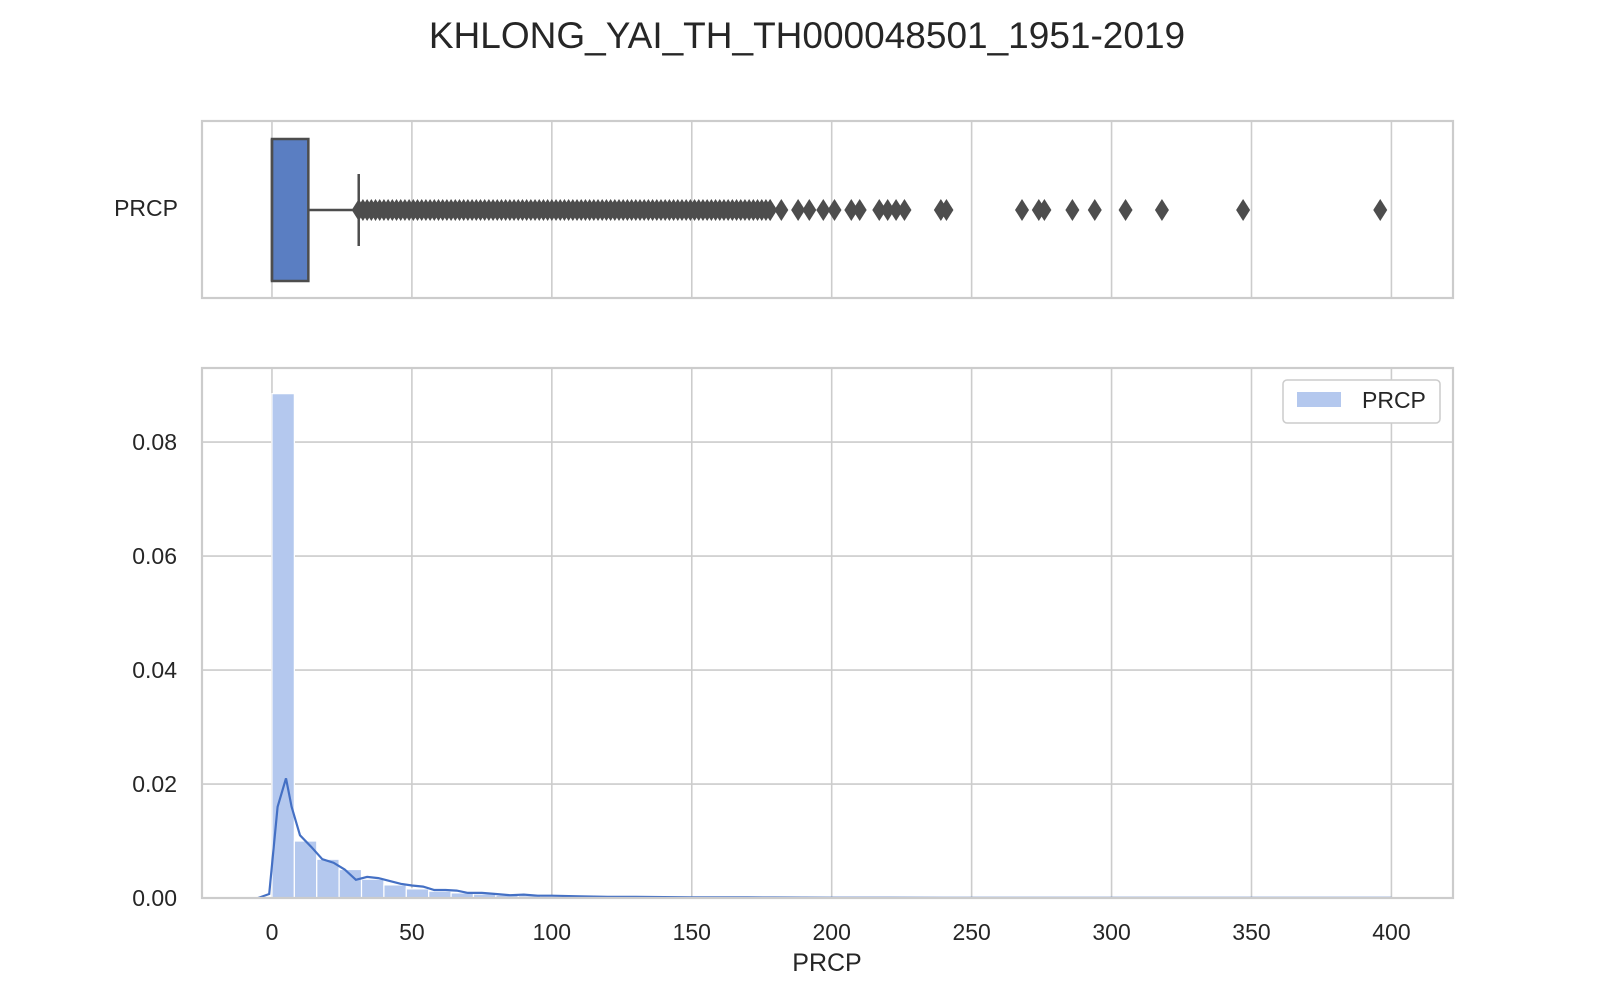 The image size is (1600, 1000). I want to click on histogram-x-tick-label: 350, so click(1251, 932).